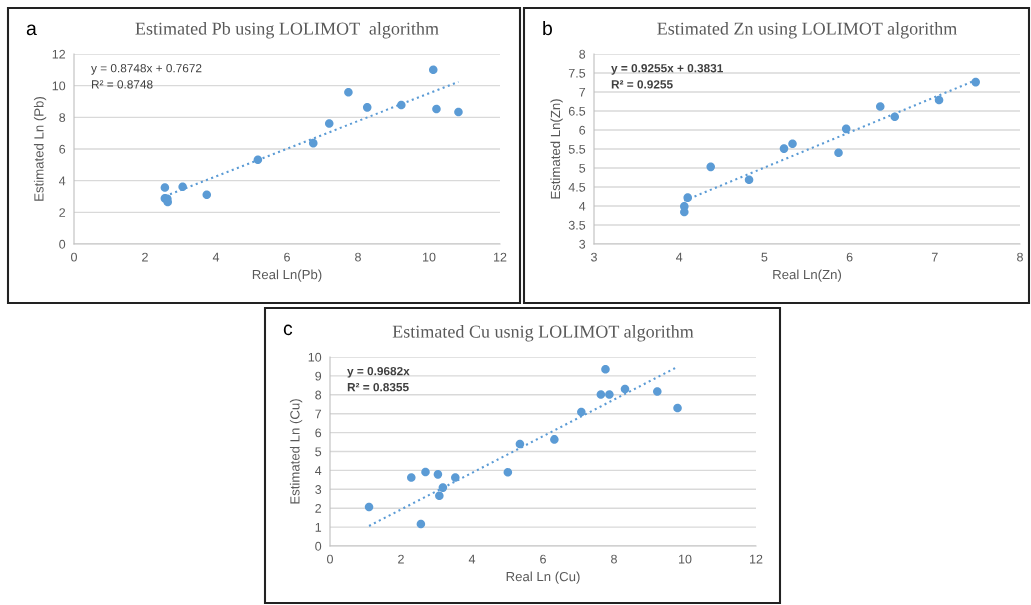  Describe the element at coordinates (146, 69) in the screenshot. I see `annotation: y = 0.8748x + 0.7672` at that location.